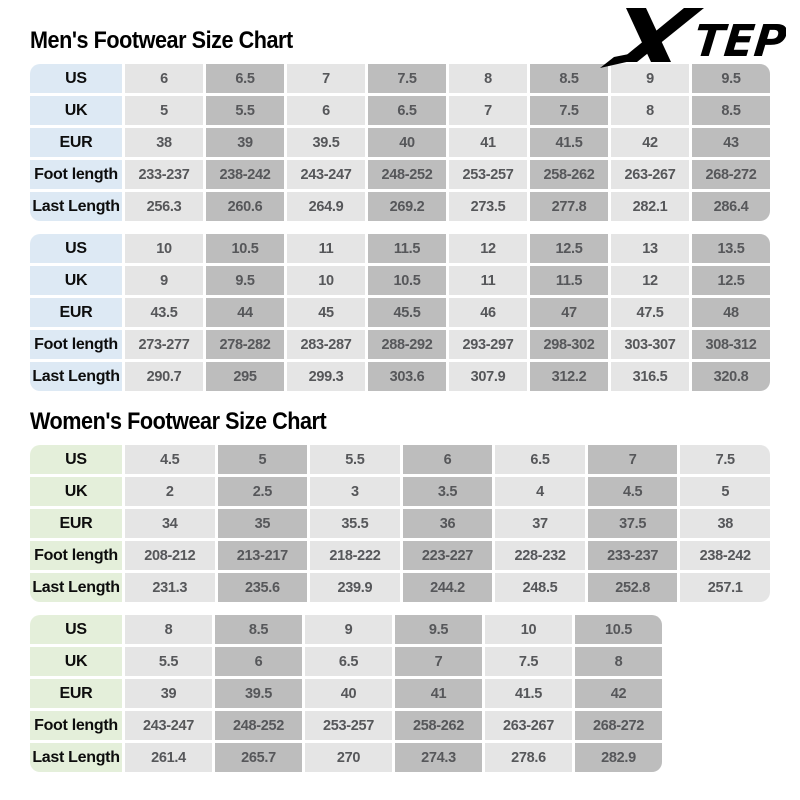 The height and width of the screenshot is (800, 800). I want to click on size-cell: 13, so click(650, 248).